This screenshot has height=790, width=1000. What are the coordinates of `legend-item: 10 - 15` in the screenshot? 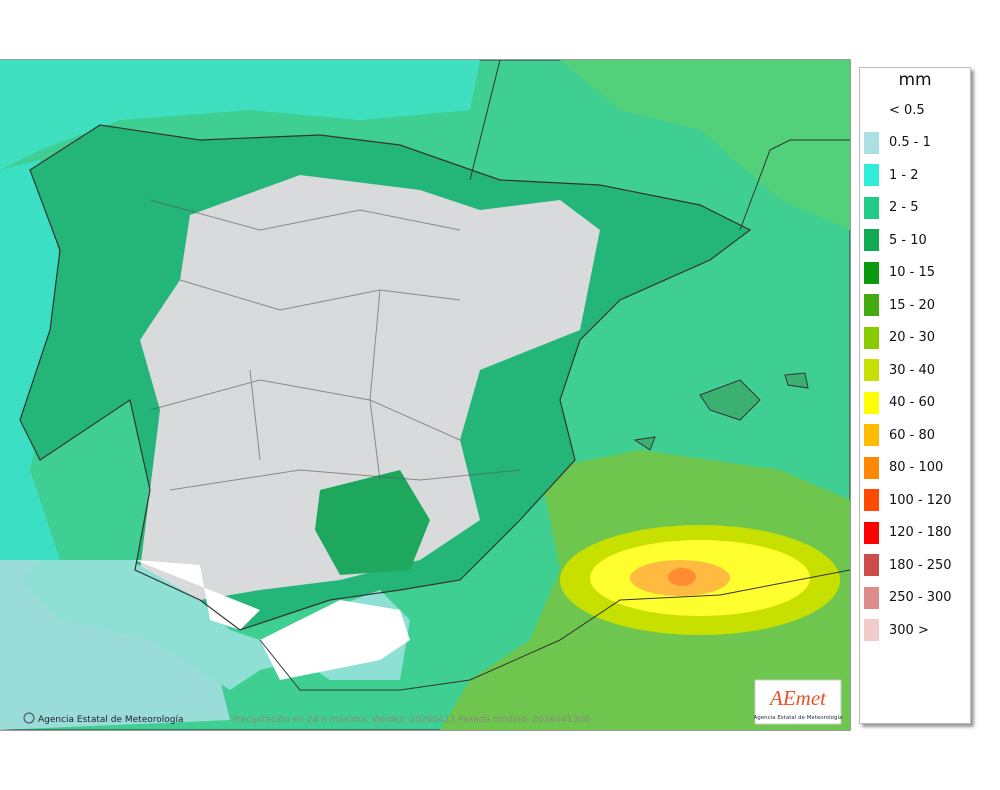 It's located at (900, 272).